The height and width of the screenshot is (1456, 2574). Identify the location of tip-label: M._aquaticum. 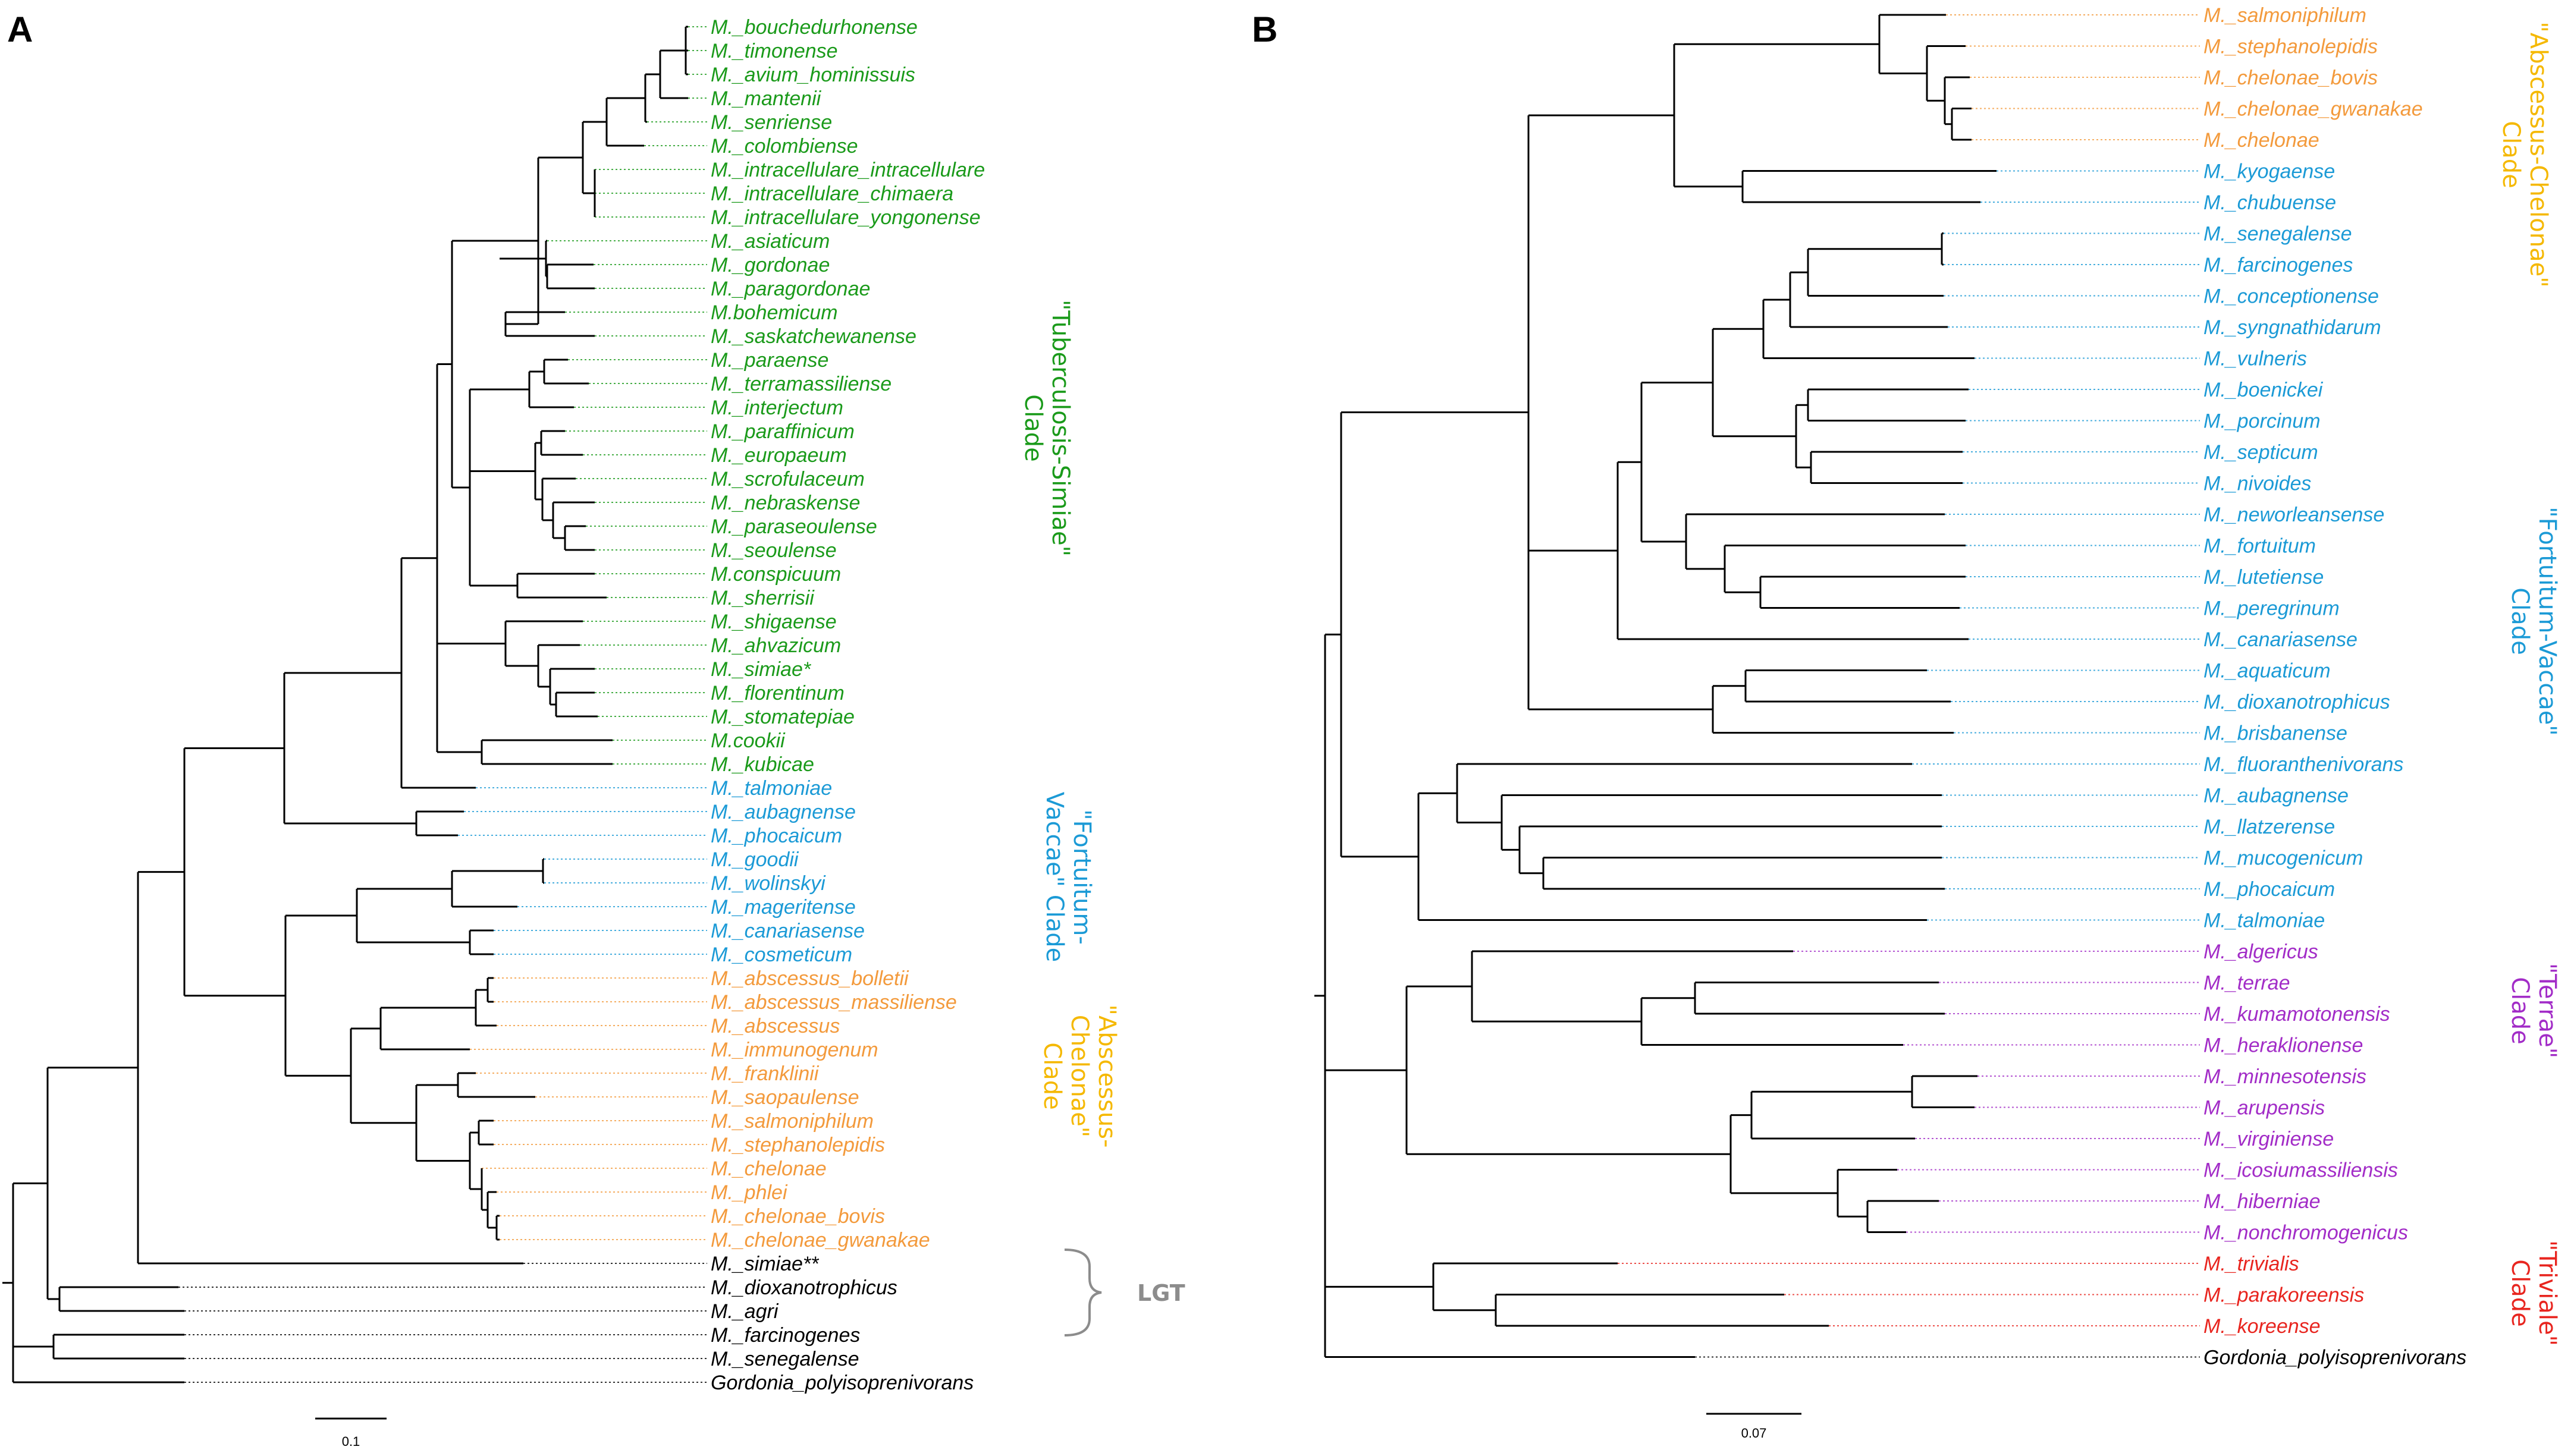
(2267, 672).